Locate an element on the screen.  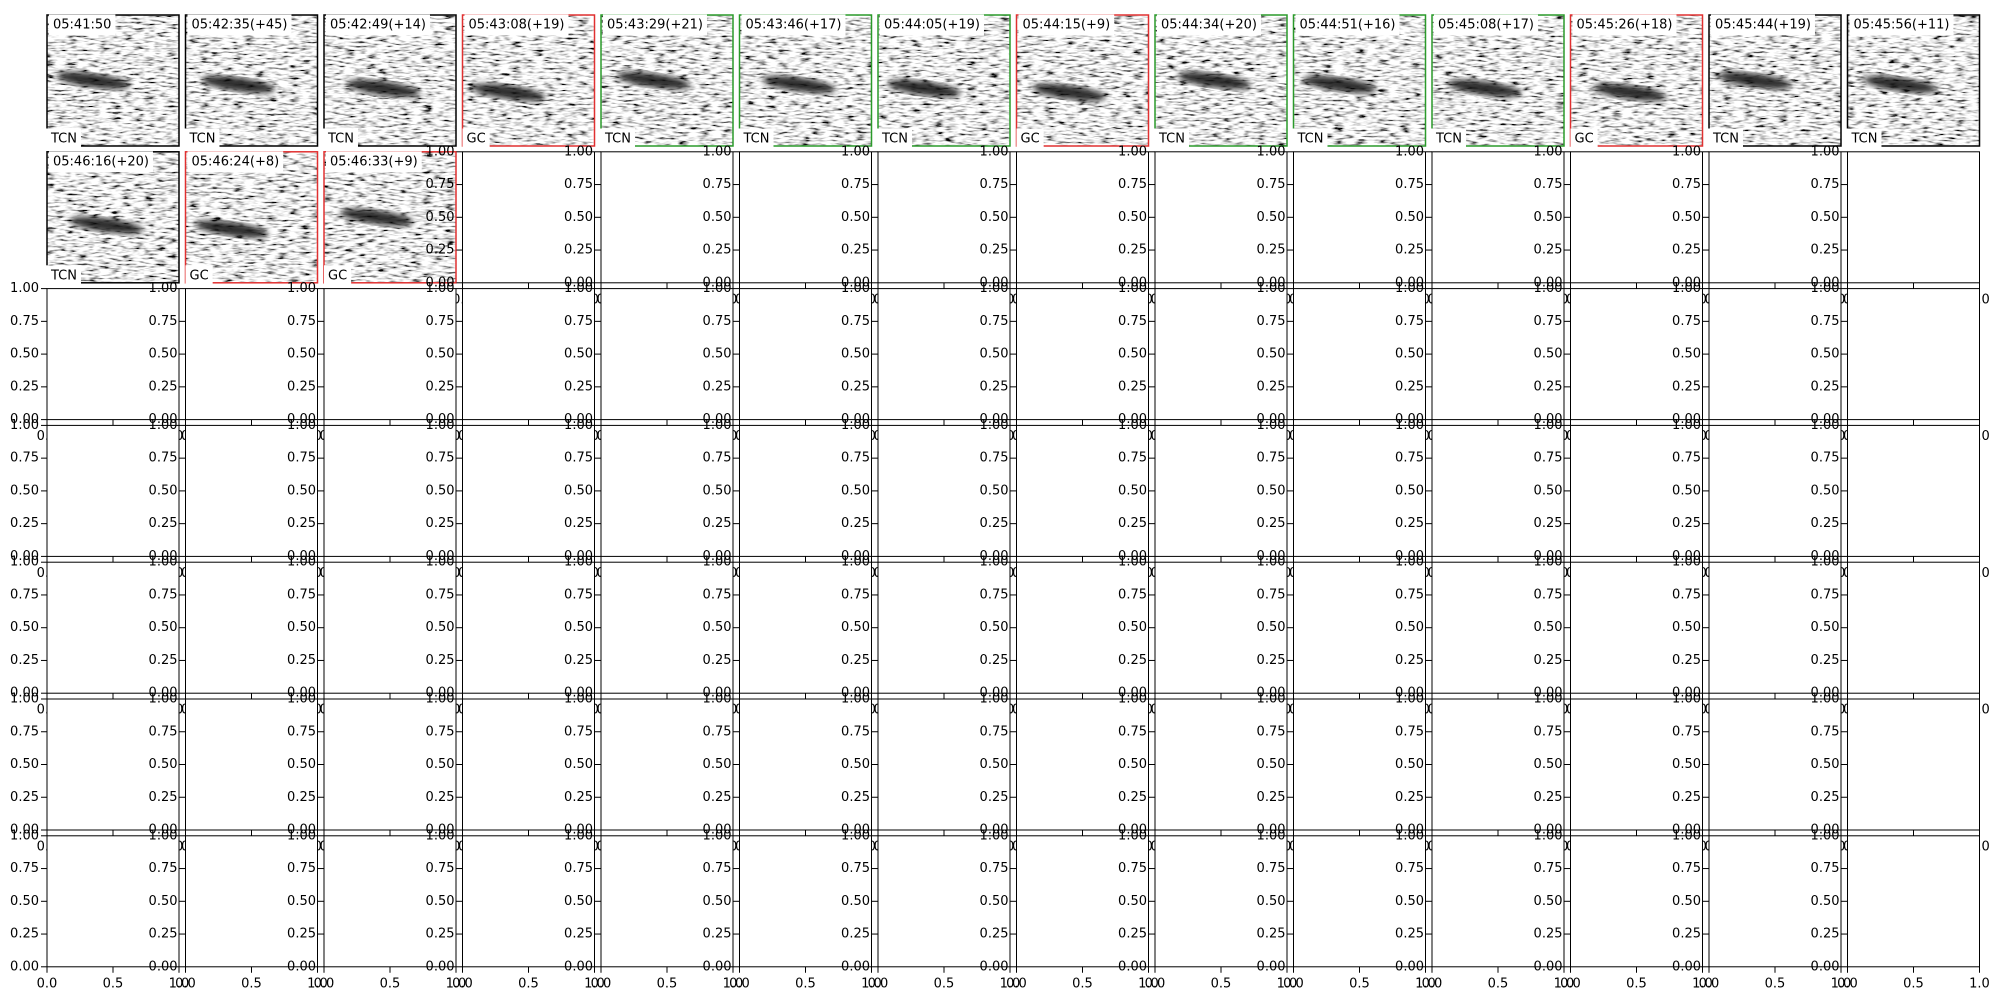
spectrogram-panel: 05:43:46(+17) TCN is located at coordinates (805, 82).